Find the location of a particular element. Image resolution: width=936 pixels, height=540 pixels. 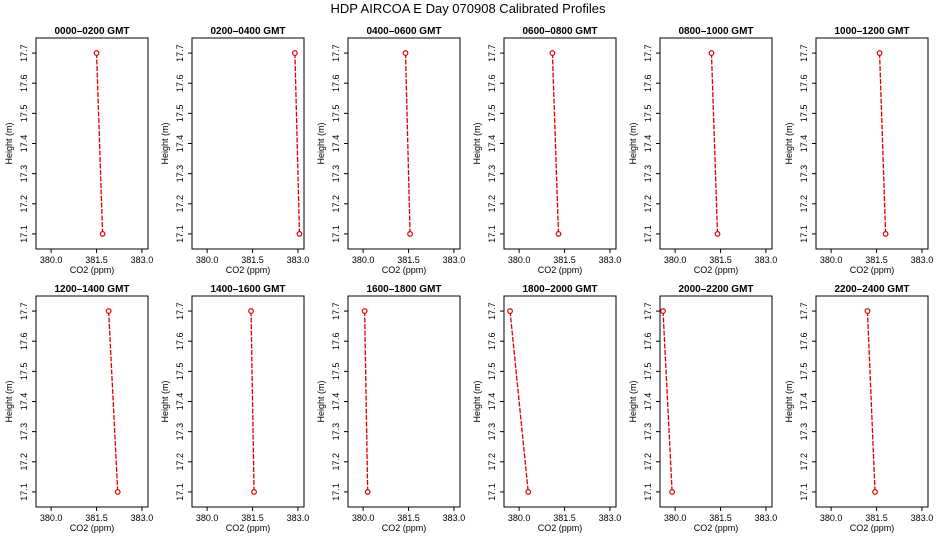

panel-title: 1200–1400 GMT is located at coordinates (91, 289).